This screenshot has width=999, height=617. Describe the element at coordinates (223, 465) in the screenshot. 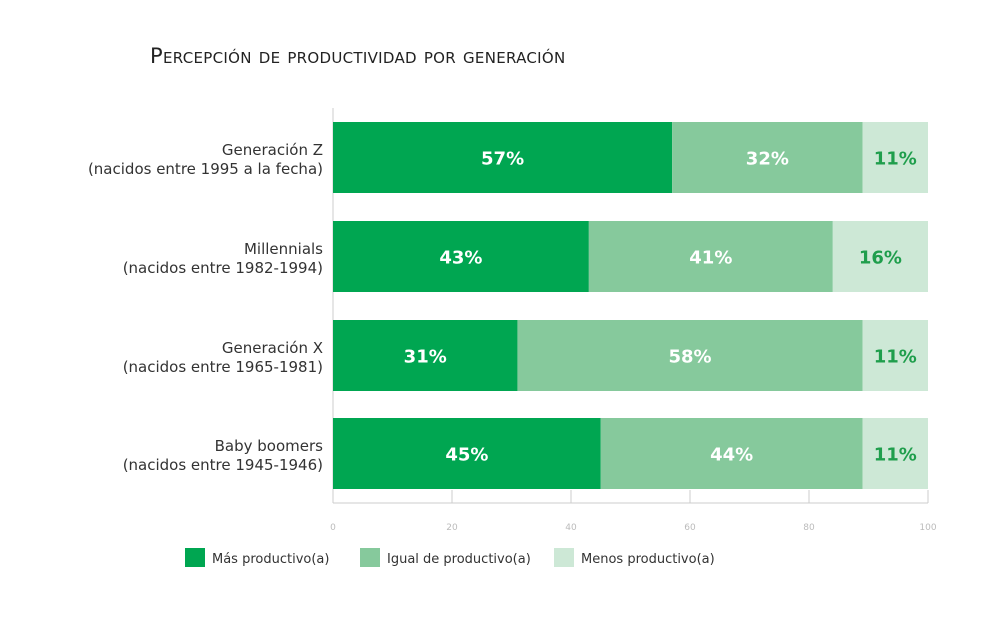

I see `category-sublabel: (nacidos entre 1945-1946)` at that location.